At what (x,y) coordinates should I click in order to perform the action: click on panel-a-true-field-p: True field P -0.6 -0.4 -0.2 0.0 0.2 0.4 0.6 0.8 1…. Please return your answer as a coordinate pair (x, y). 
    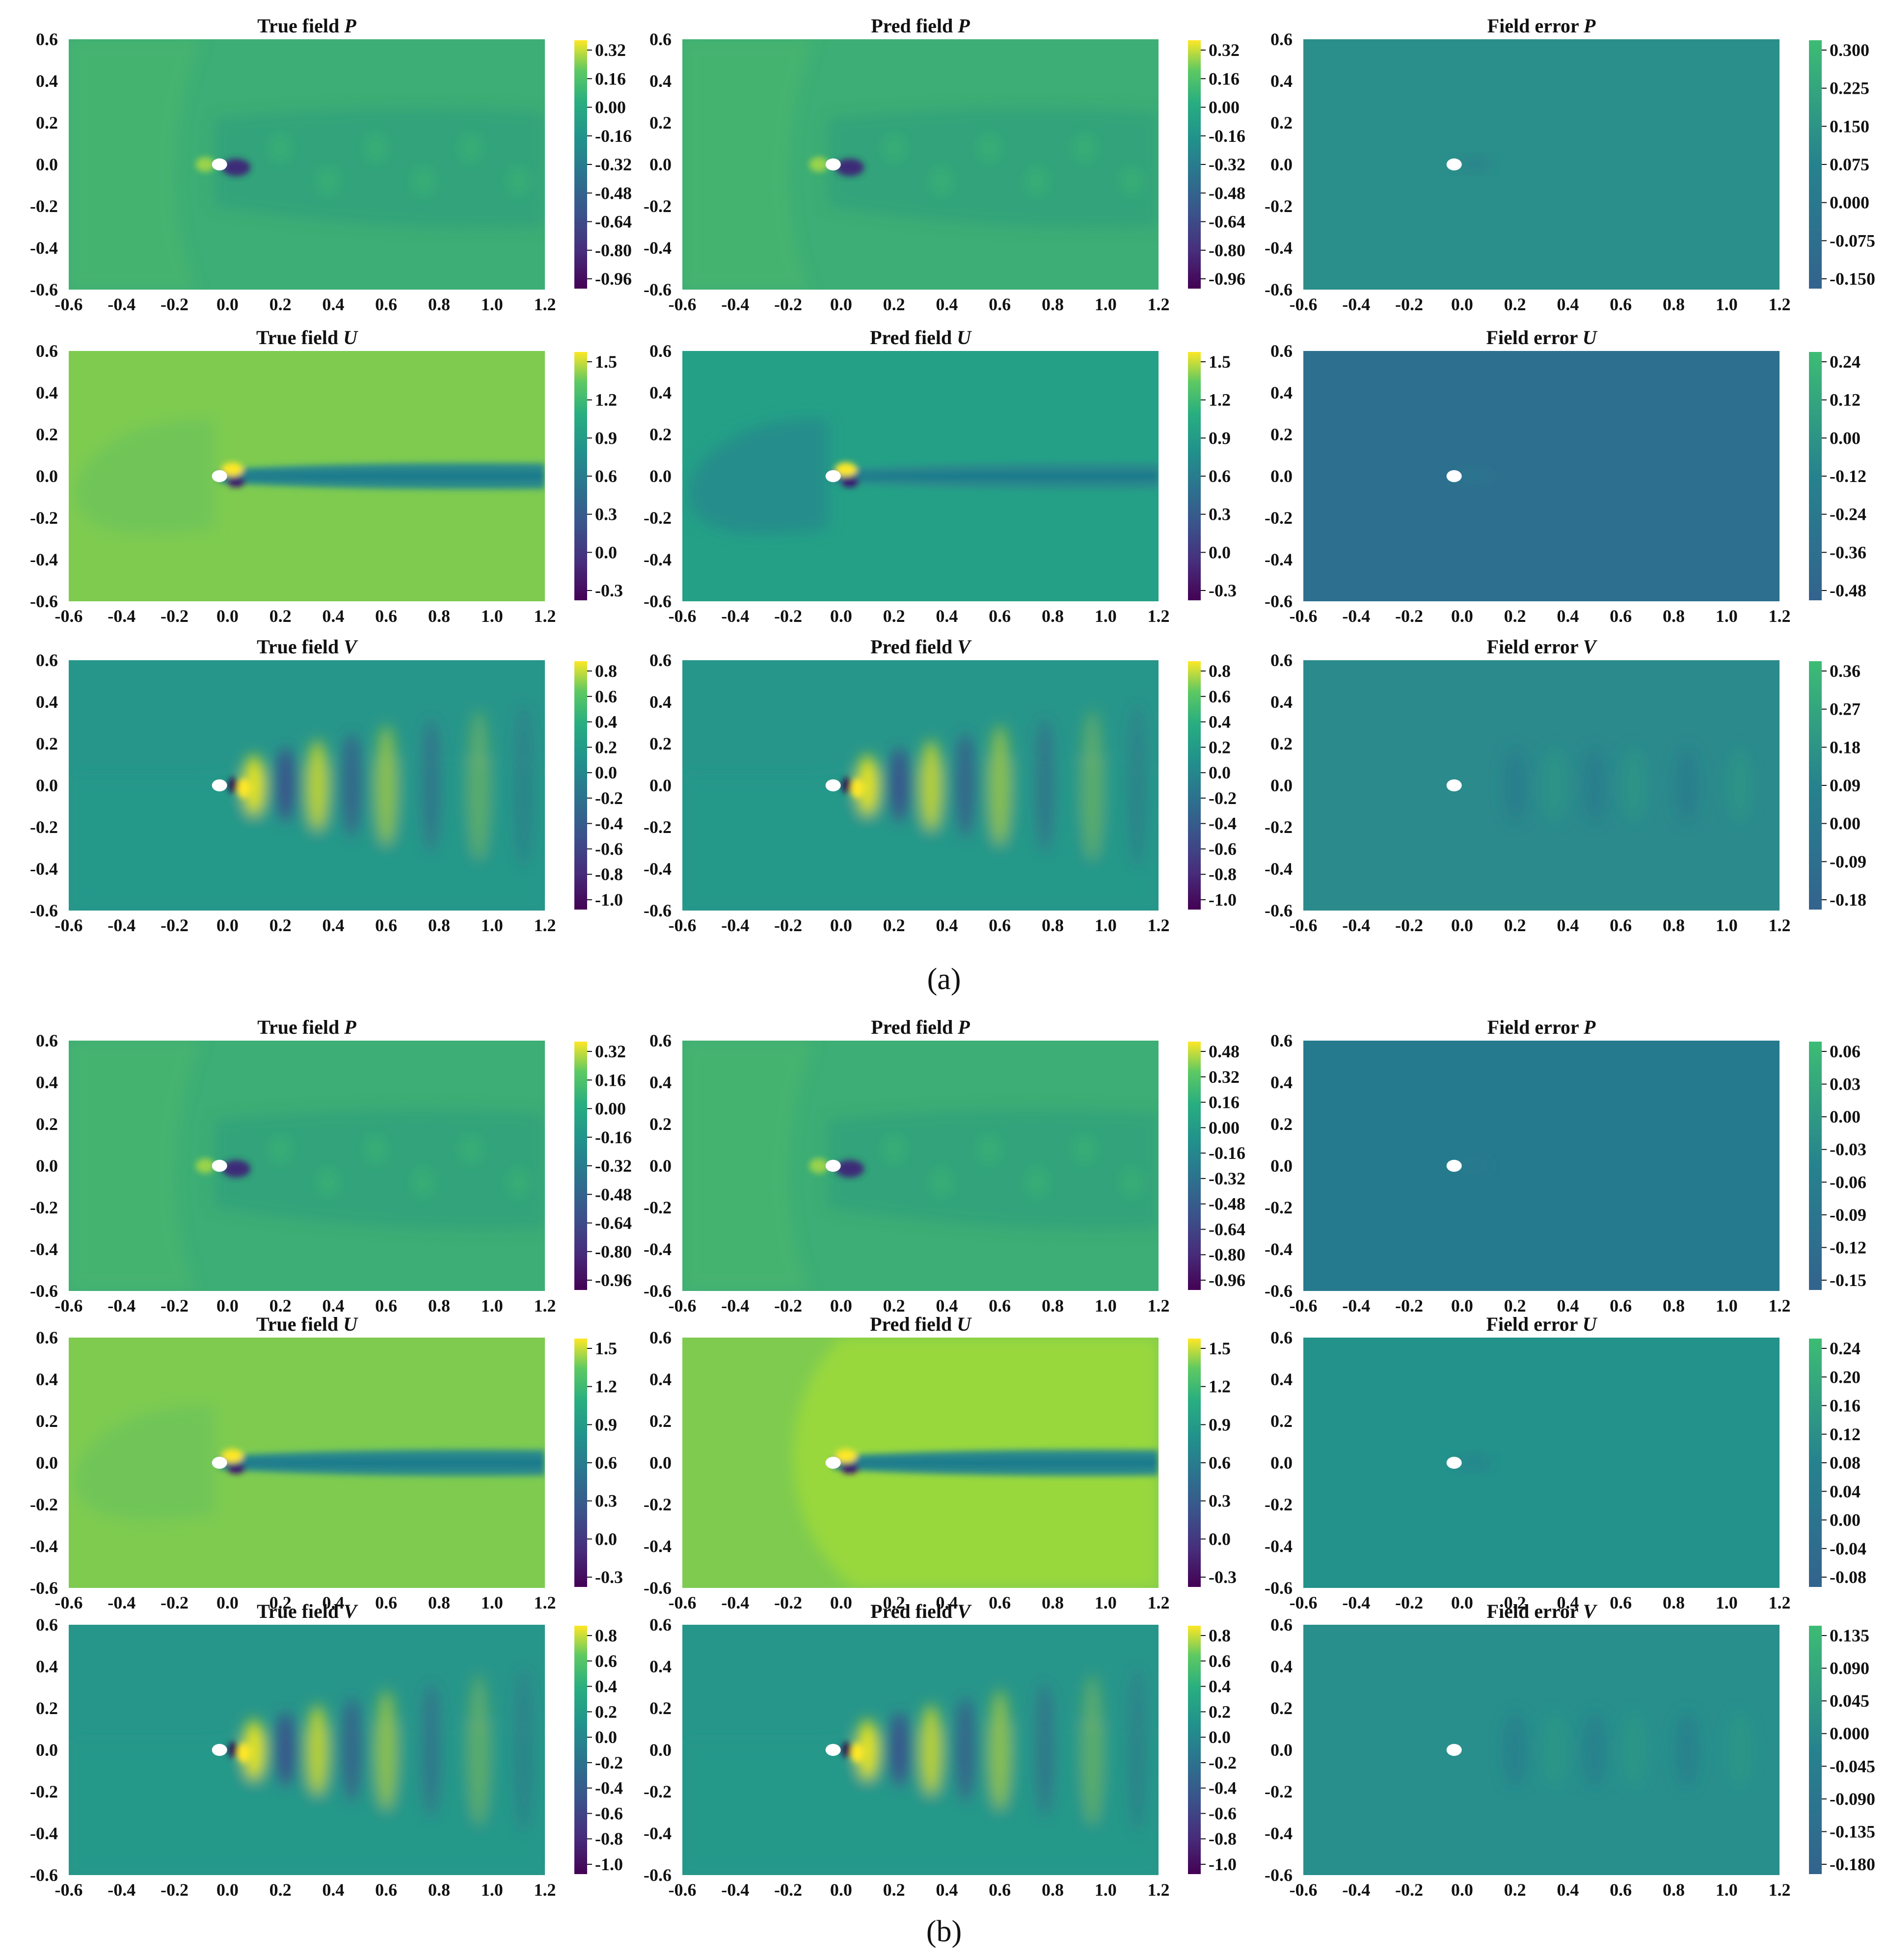
    Looking at the image, I should click on (331, 165).